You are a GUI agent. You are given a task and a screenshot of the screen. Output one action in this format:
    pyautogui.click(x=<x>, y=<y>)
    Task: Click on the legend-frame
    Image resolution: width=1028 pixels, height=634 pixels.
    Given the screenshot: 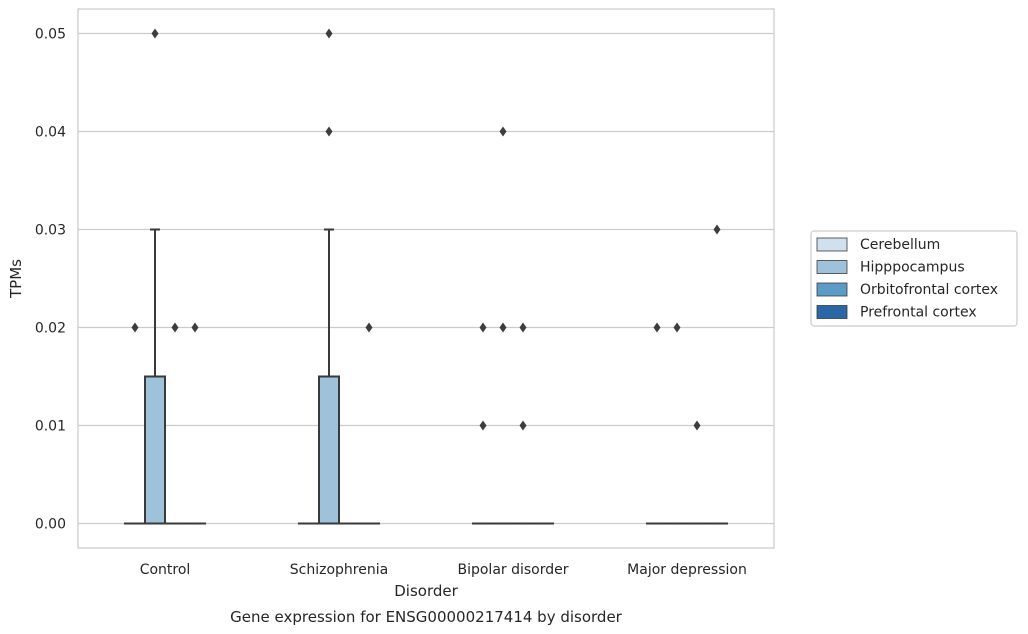 What is the action you would take?
    pyautogui.click(x=914, y=278)
    